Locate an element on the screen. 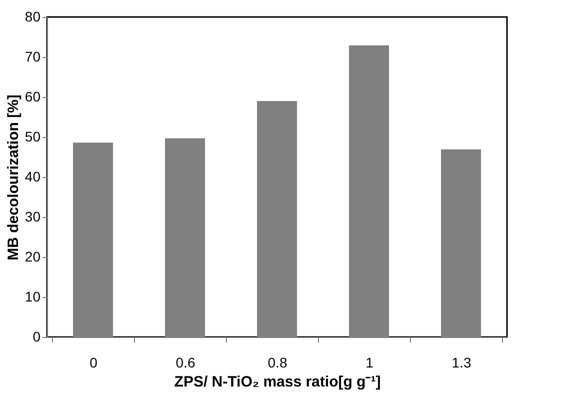 The image size is (569, 410). y-tick-label: 70 is located at coordinates (32, 56).